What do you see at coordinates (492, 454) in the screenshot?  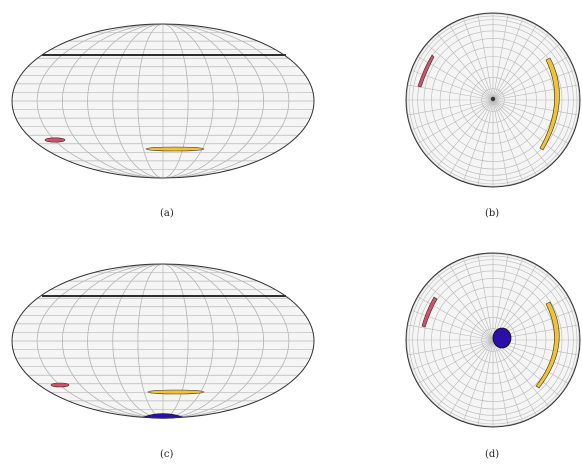 I see `panel-label-d: (d)` at bounding box center [492, 454].